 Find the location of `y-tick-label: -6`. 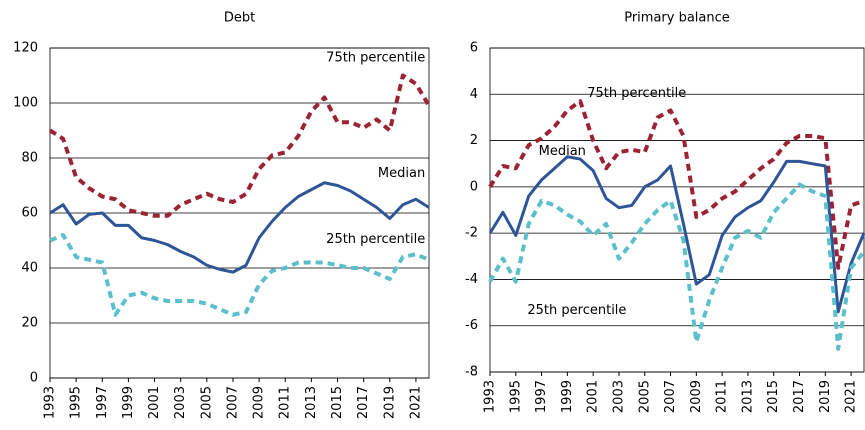

y-tick-label: -6 is located at coordinates (471, 325).